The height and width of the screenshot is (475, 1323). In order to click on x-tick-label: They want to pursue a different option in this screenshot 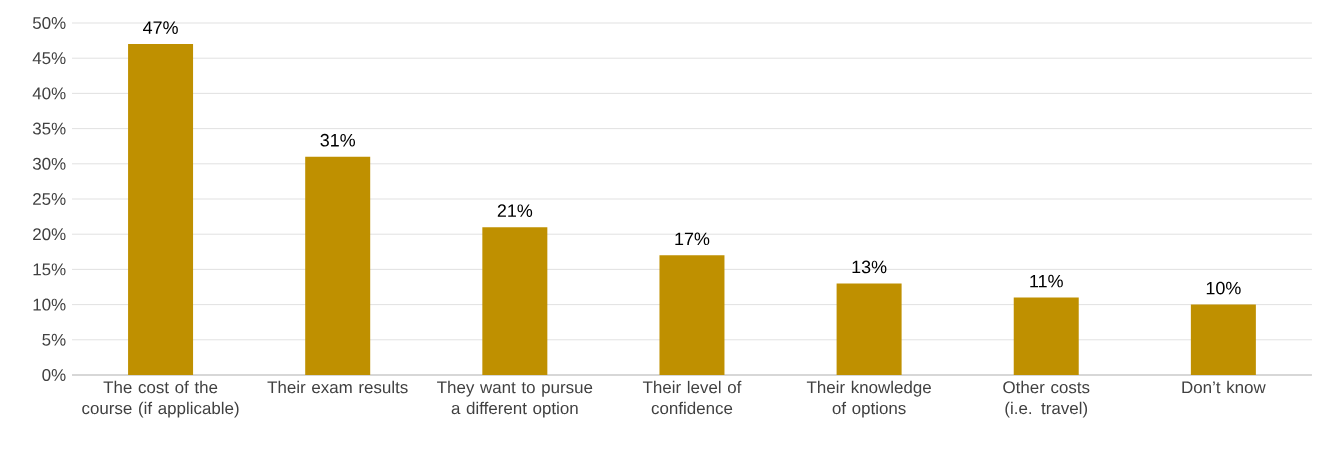, I will do `click(515, 399)`.